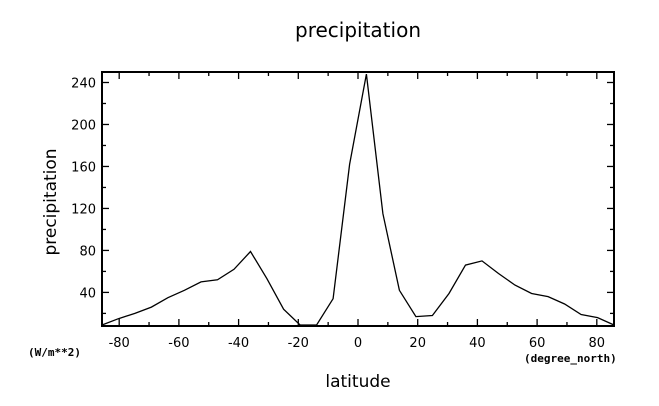 Image resolution: width=659 pixels, height=406 pixels. I want to click on x-tick-label: -20, so click(298, 343).